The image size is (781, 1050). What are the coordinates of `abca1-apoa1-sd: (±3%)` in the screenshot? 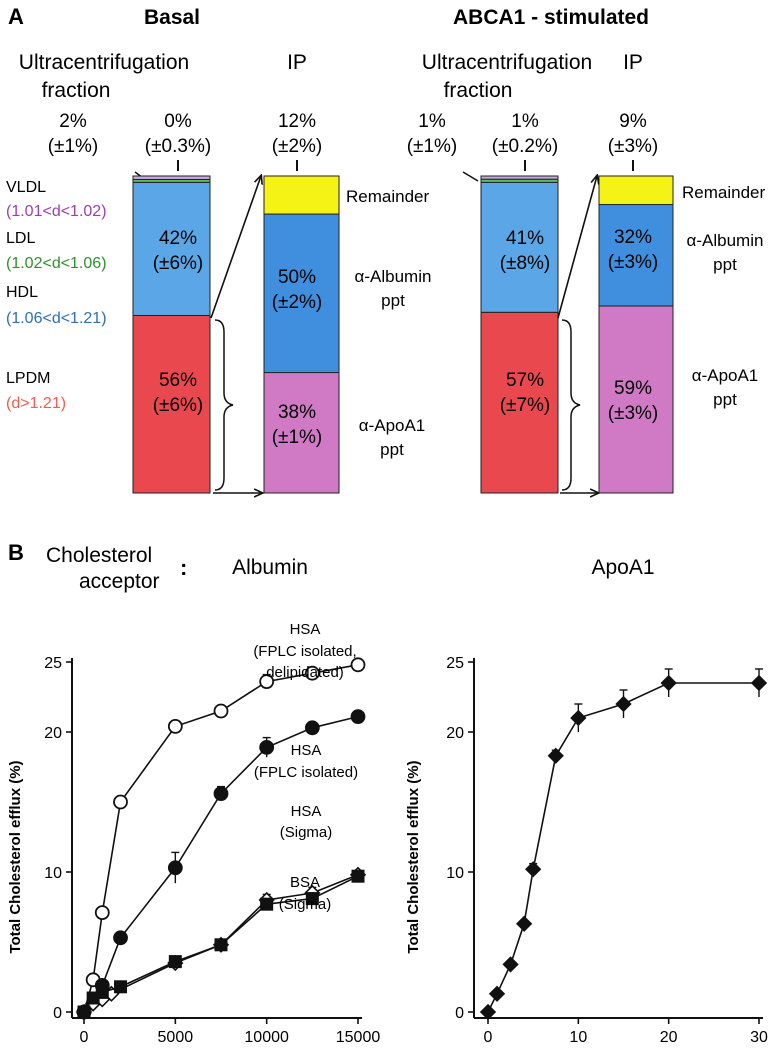 It's located at (633, 413).